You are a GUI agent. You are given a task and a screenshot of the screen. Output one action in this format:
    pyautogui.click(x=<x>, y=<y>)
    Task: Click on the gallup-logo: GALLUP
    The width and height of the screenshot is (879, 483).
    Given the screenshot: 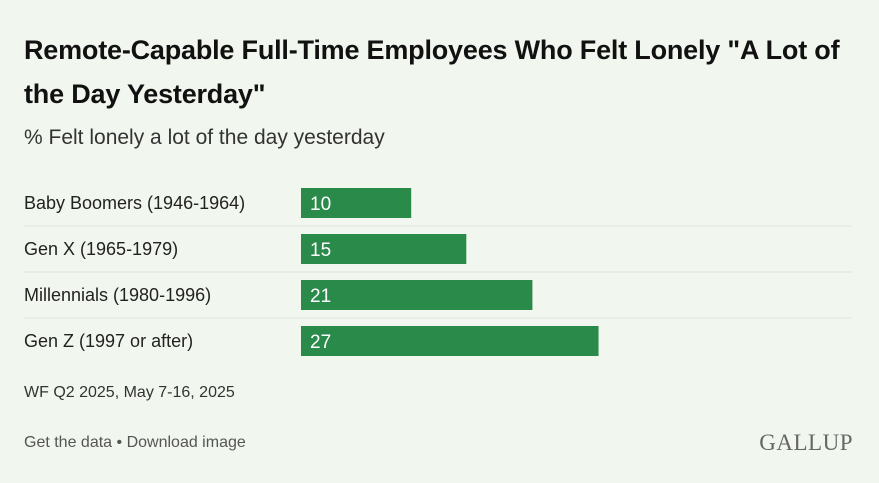 What is the action you would take?
    pyautogui.click(x=806, y=442)
    